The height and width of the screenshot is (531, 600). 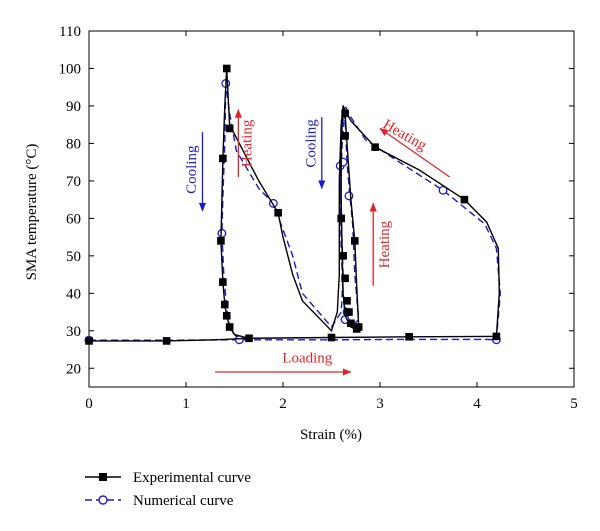 I want to click on x-tick-label: 5, so click(x=574, y=404).